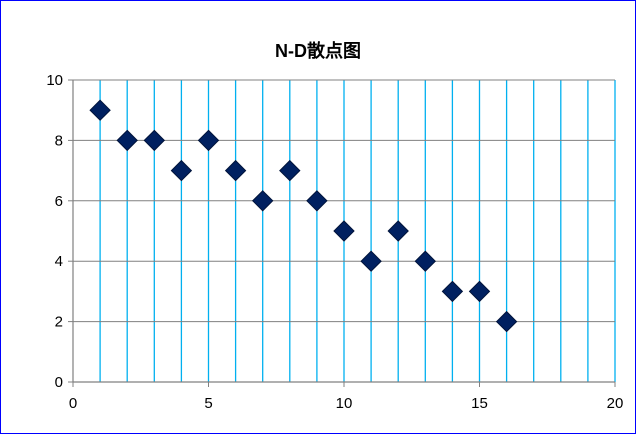 The height and width of the screenshot is (434, 636). I want to click on y-tick-label: 6, so click(59, 201).